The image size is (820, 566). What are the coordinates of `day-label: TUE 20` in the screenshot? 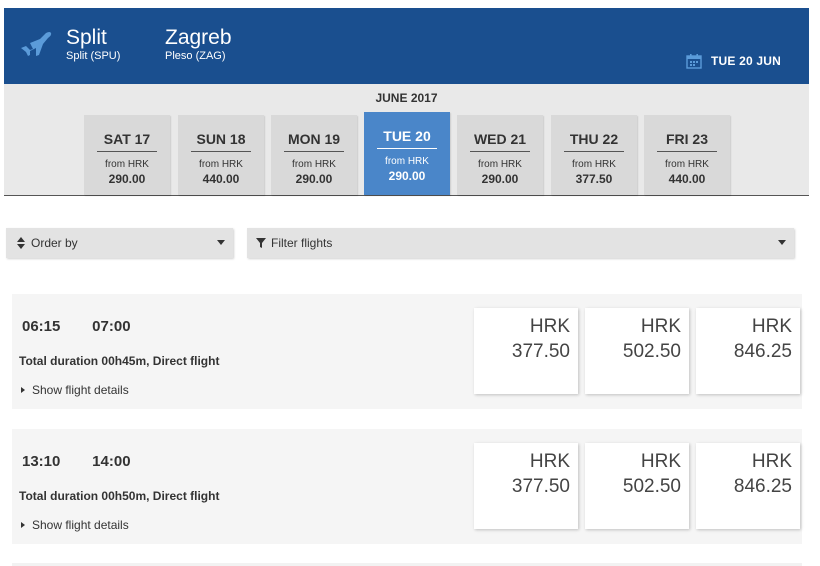 It's located at (407, 138).